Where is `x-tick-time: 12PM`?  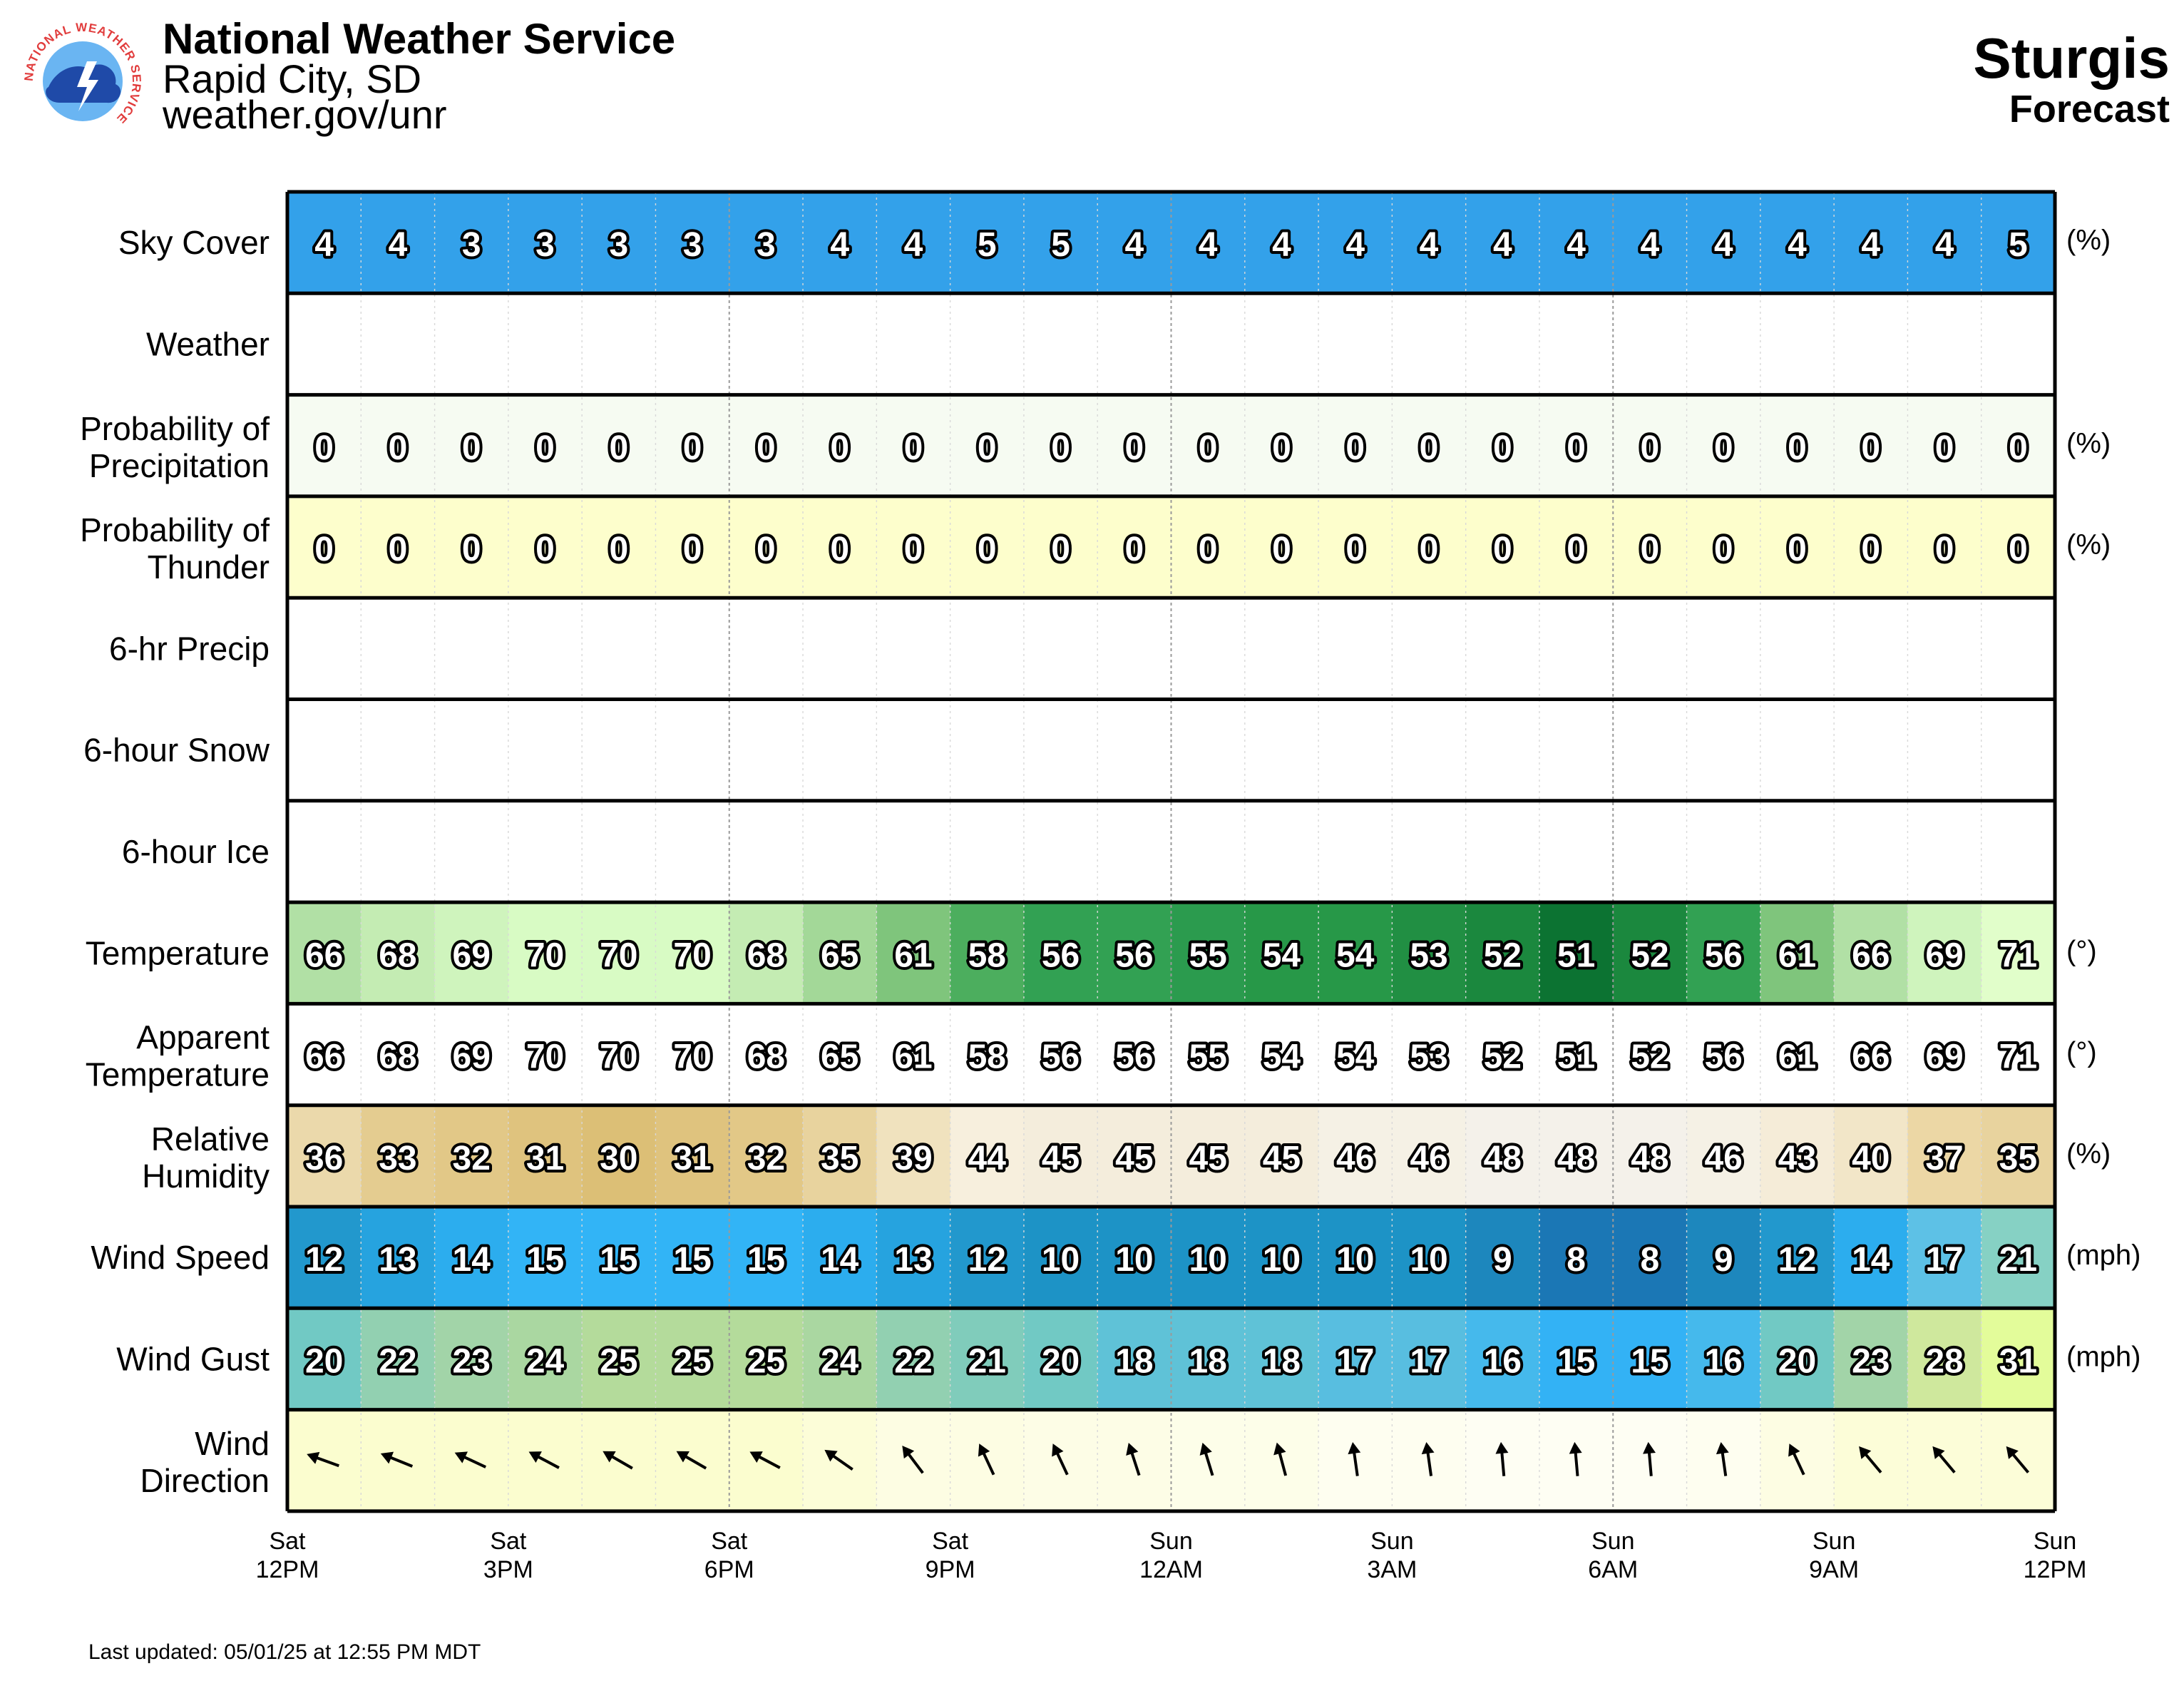
x-tick-time: 12PM is located at coordinates (2055, 1569).